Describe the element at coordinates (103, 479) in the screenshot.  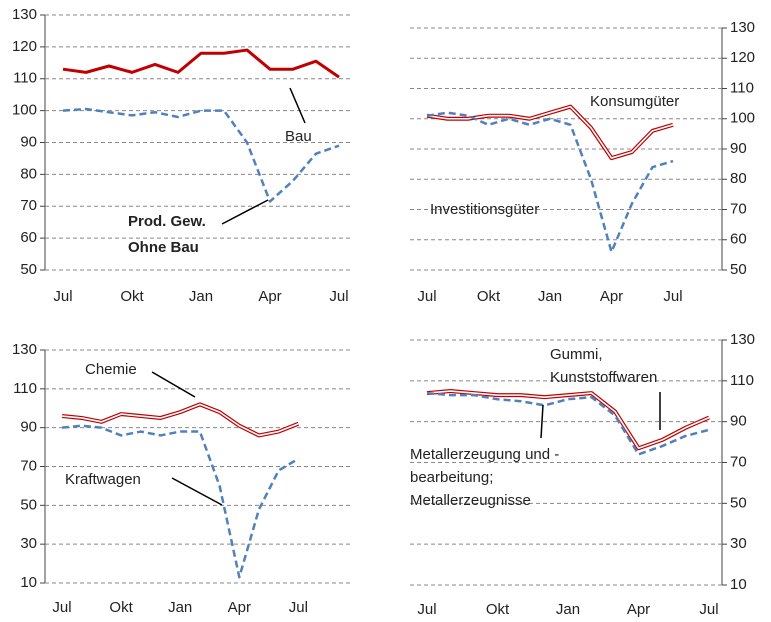
I see `annotation: Kraftwagen` at that location.